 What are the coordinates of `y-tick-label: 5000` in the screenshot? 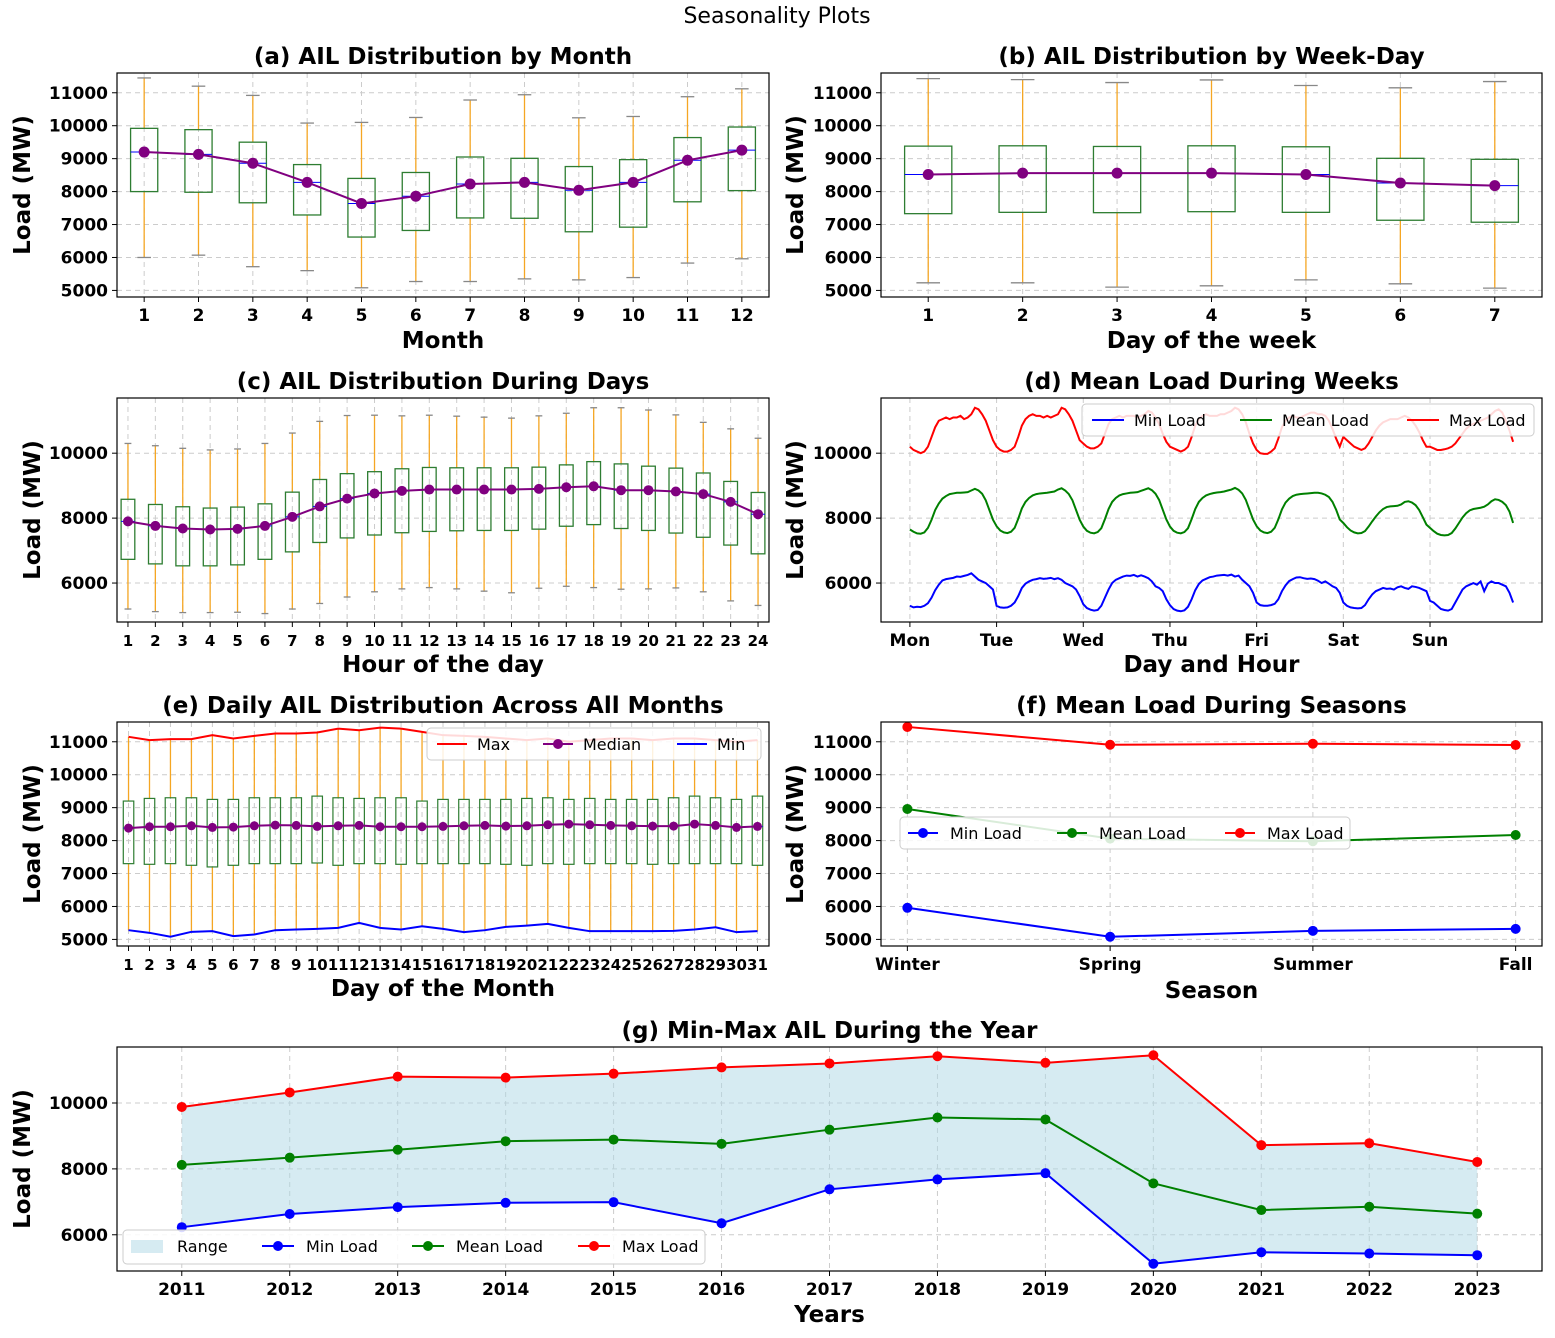 It's located at (848, 940).